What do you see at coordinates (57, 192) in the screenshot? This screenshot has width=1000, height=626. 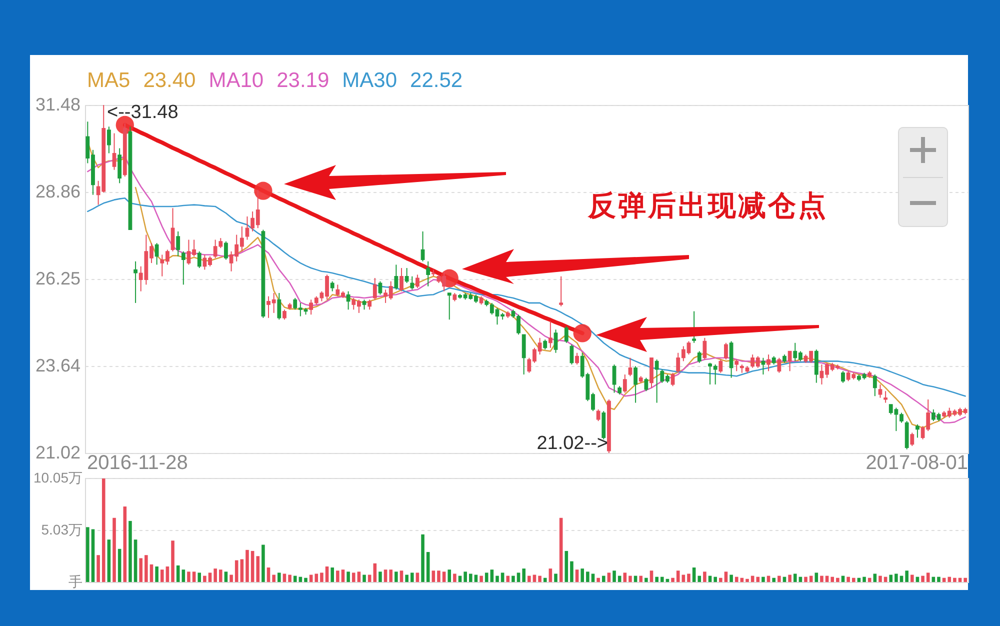 I see `y-tick-label: 28.86` at bounding box center [57, 192].